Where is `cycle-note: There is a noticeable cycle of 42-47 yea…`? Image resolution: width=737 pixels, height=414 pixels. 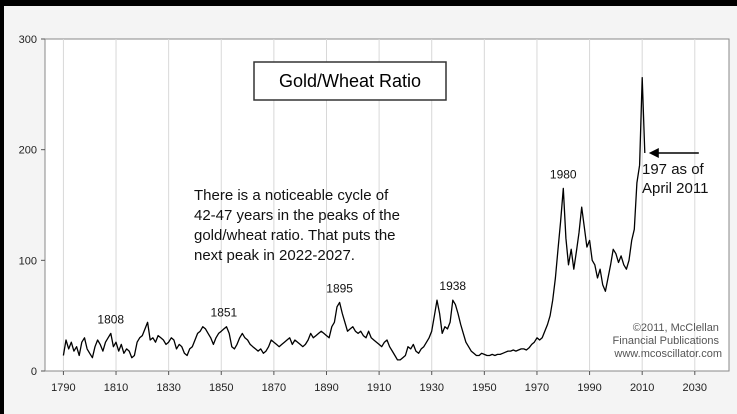 cycle-note: There is a noticeable cycle of 42-47 yea… is located at coordinates (299, 225).